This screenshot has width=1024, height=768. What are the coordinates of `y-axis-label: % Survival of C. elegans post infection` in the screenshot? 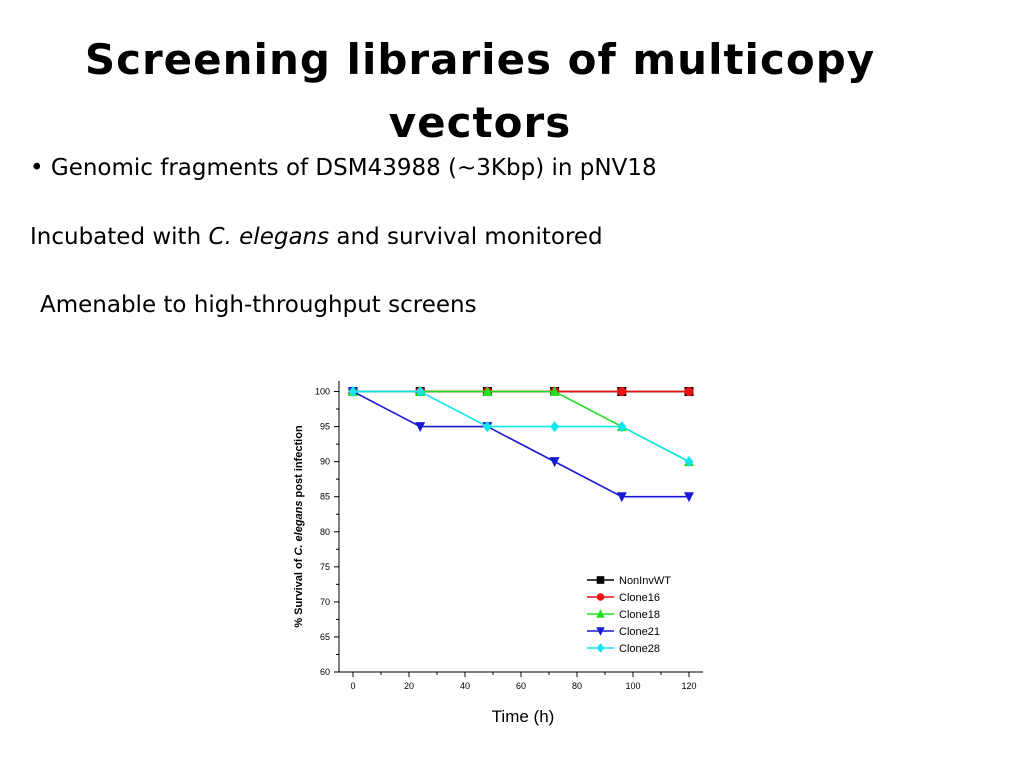 It's located at (299, 526).